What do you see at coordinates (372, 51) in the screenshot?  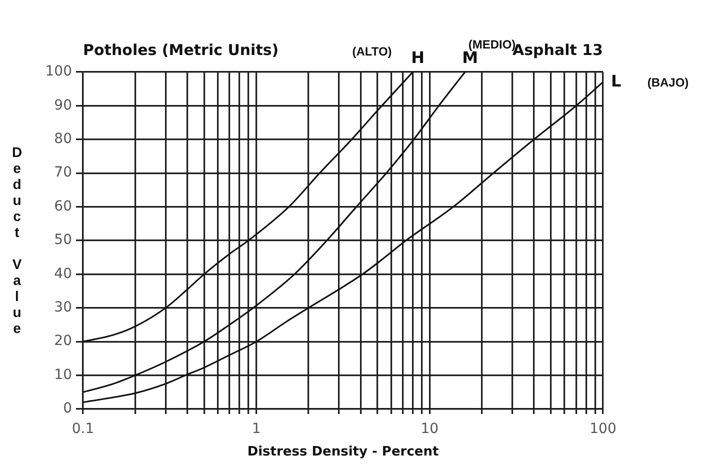 I see `text: (ALTO)` at bounding box center [372, 51].